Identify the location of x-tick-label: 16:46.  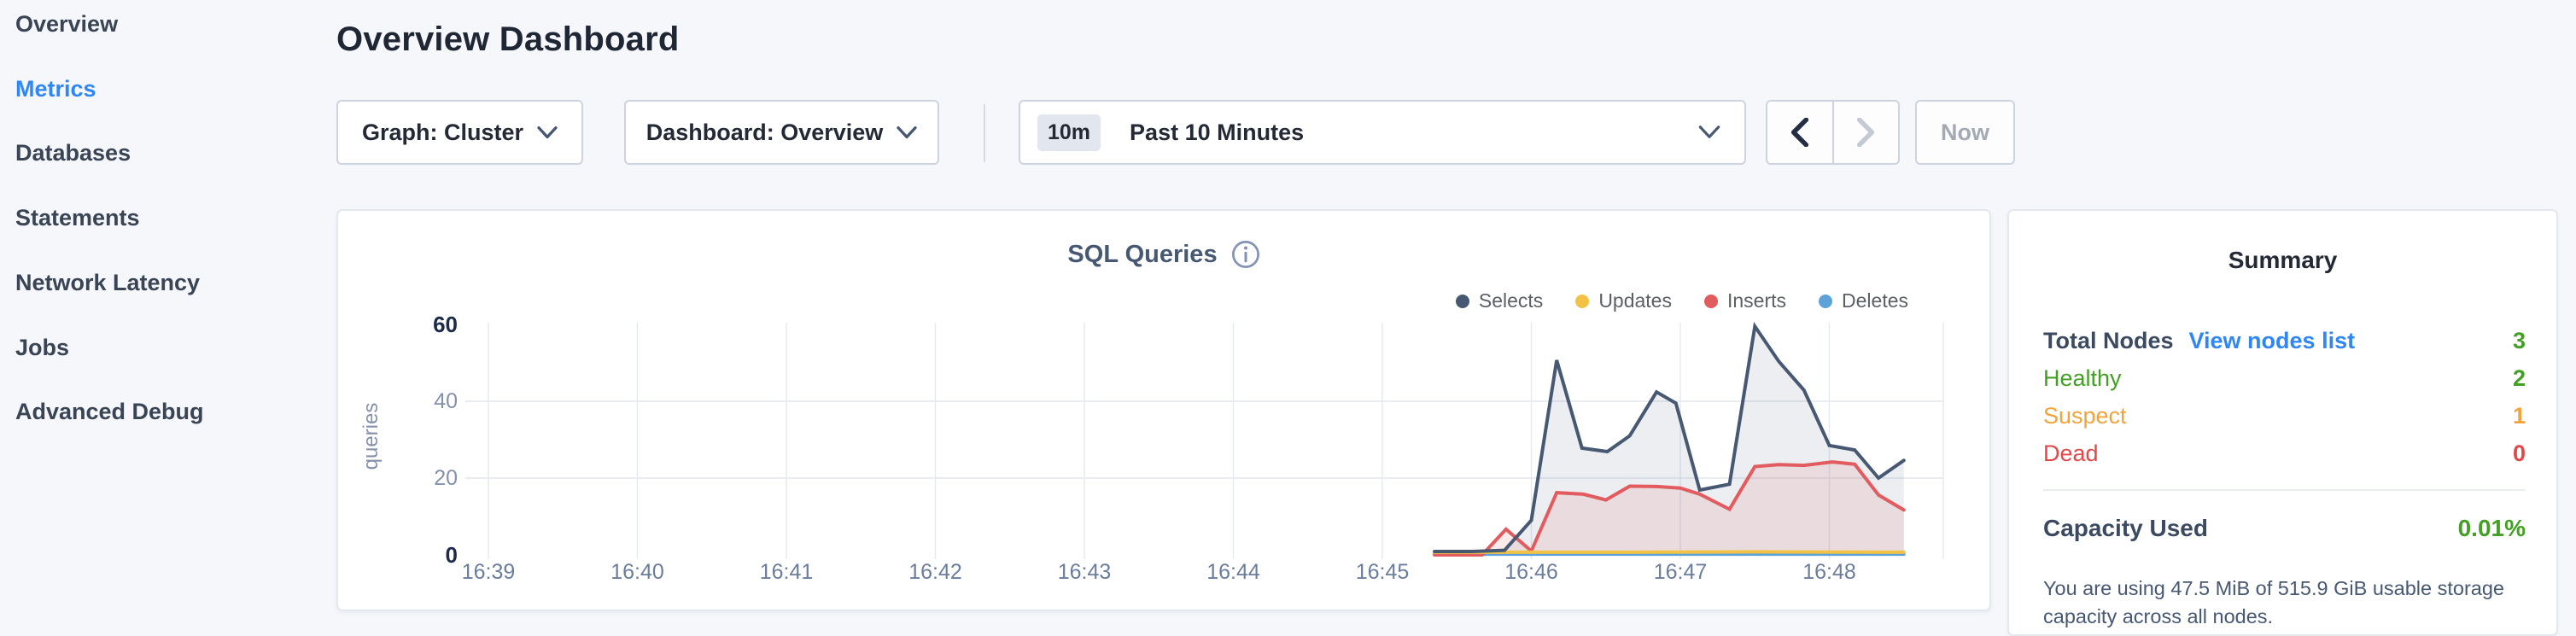
(1531, 572).